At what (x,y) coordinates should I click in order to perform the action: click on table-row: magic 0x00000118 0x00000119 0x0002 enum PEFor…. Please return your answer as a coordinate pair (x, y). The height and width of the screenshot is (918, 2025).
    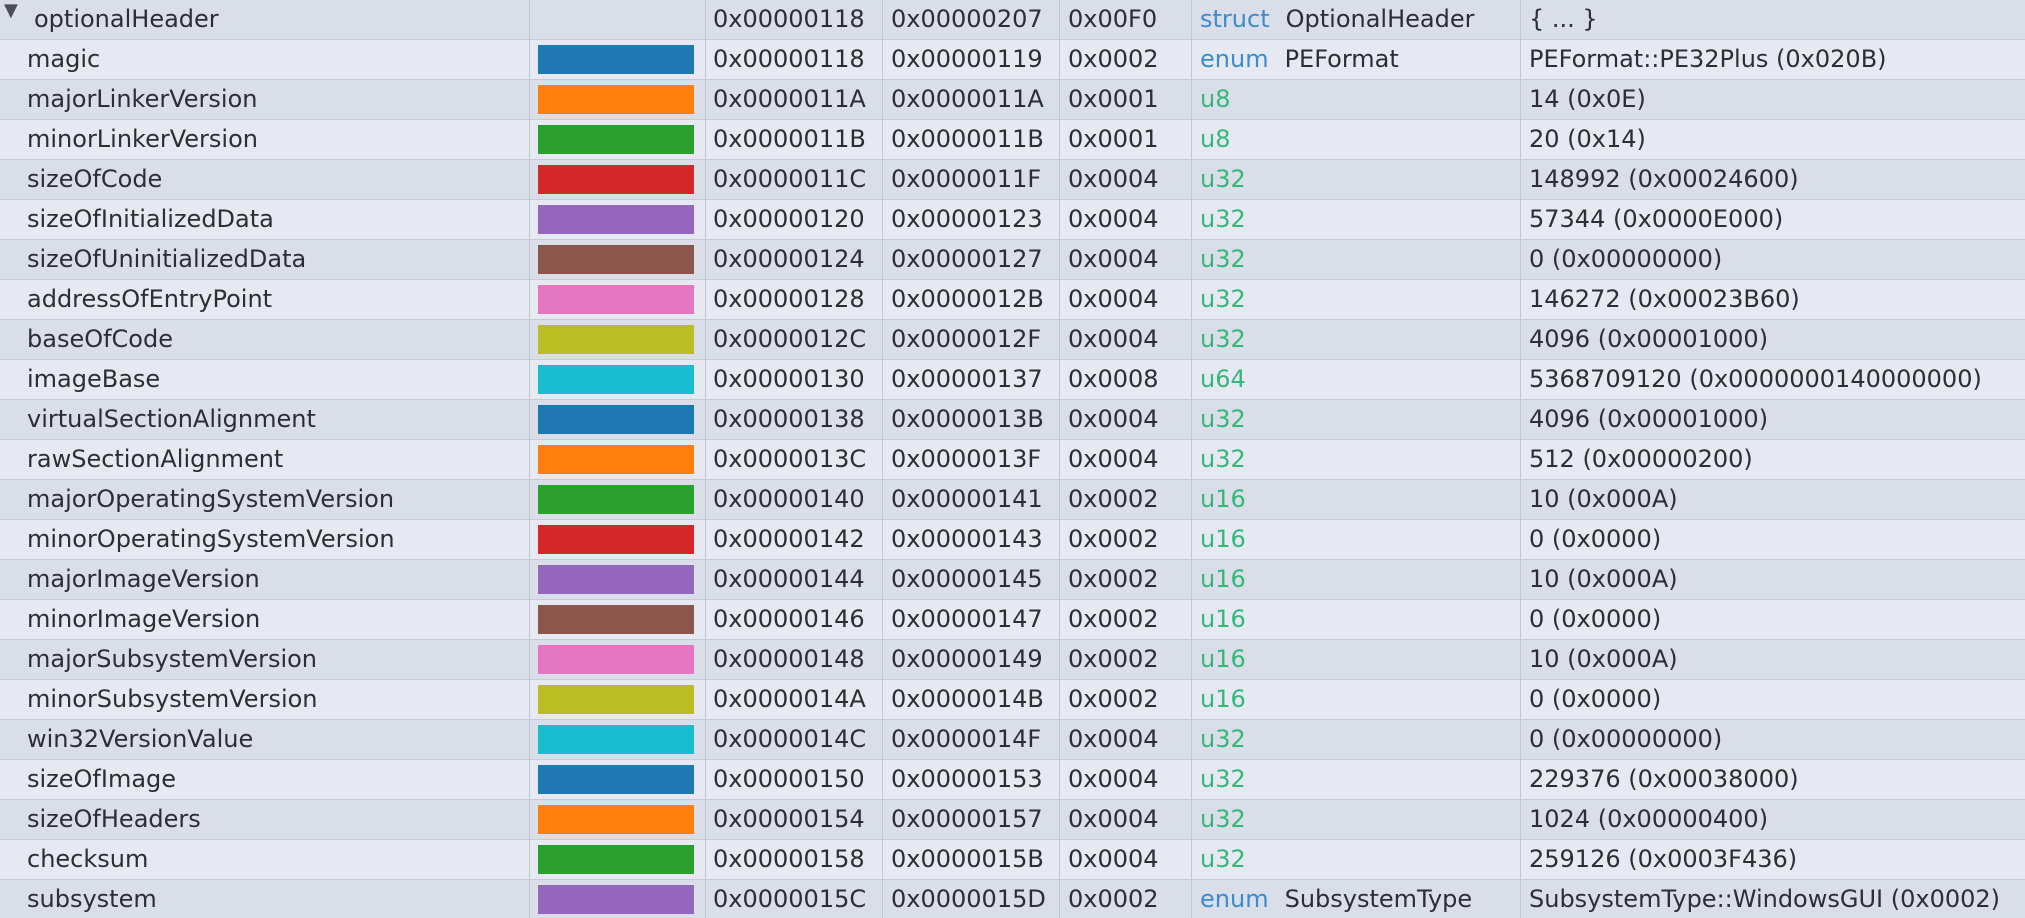
    Looking at the image, I should click on (1012, 60).